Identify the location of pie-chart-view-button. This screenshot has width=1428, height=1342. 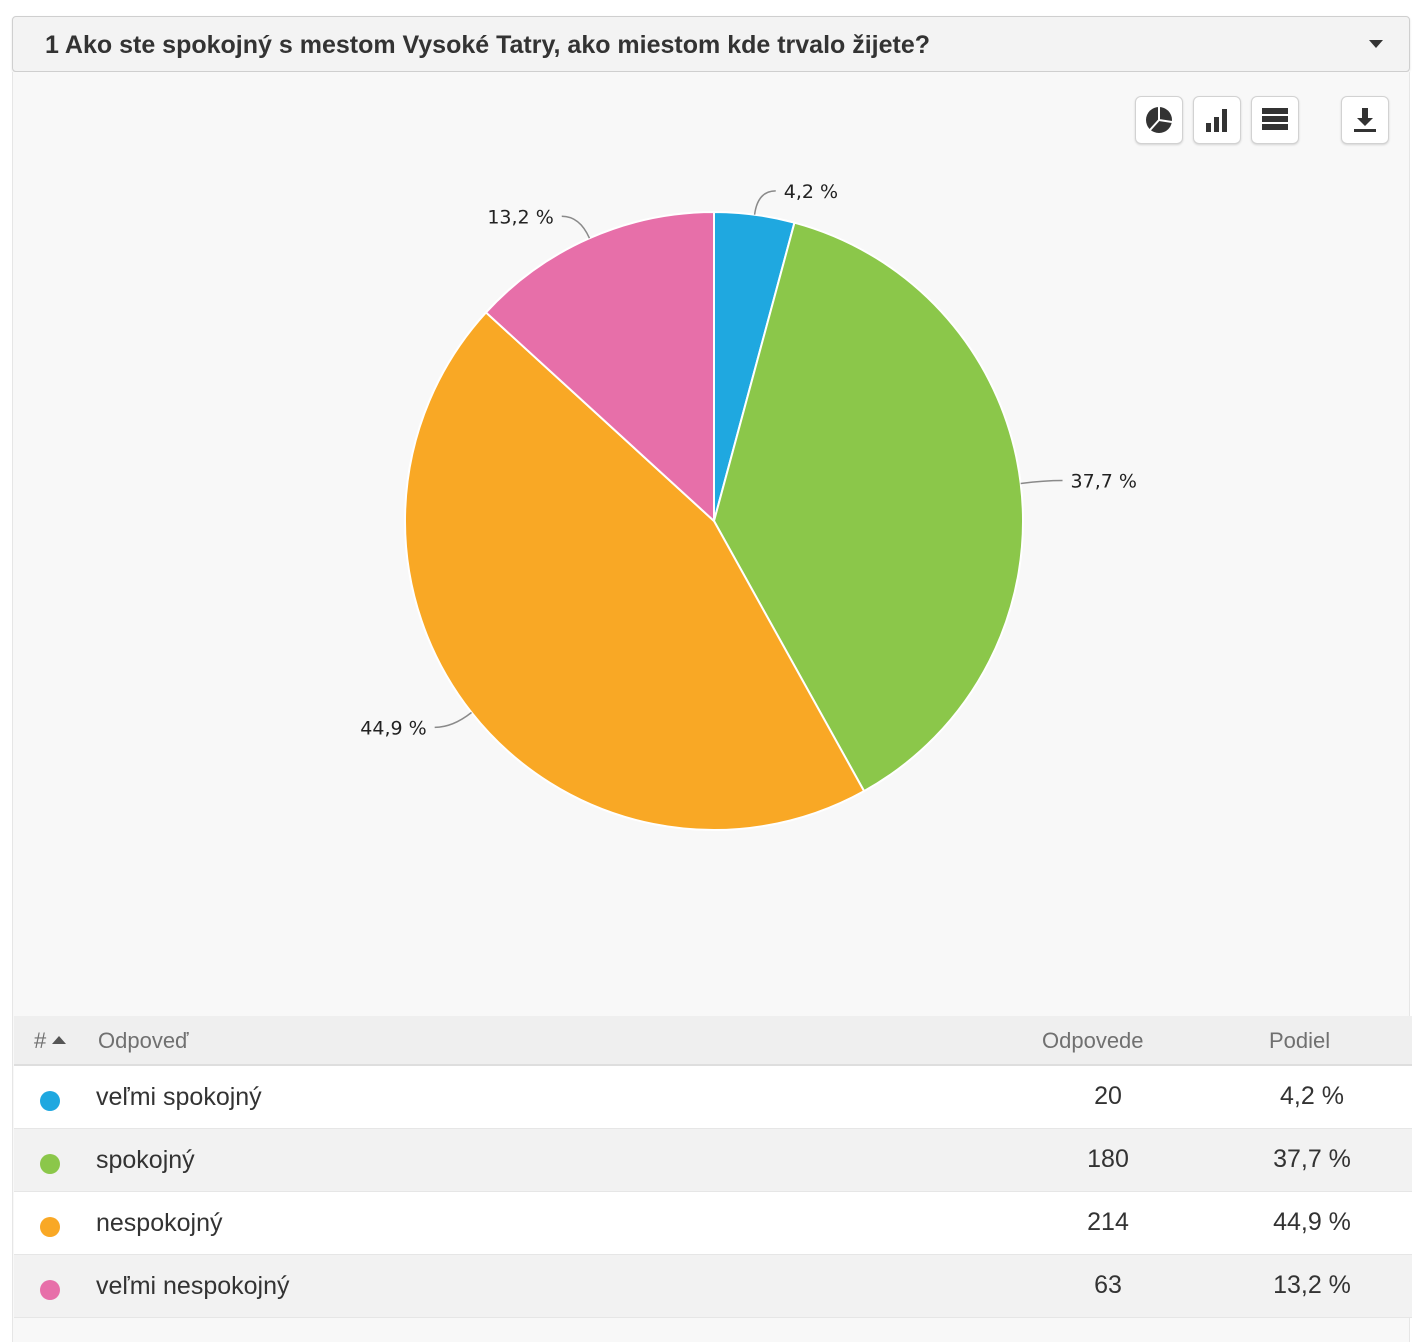
(1159, 120).